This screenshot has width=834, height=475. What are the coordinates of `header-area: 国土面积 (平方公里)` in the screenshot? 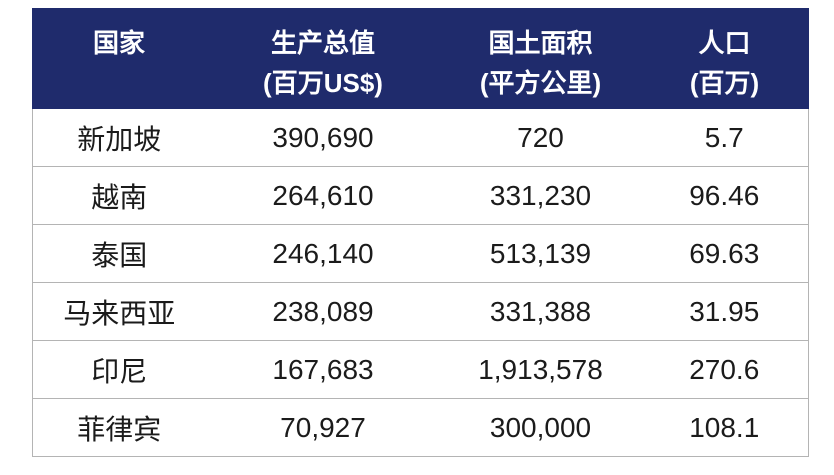 It's located at (540, 58).